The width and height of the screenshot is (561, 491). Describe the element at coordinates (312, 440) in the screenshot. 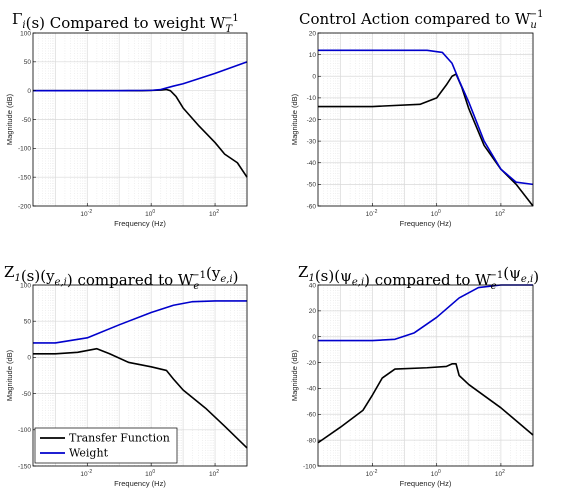

I see `y-tick-label: -80` at that location.